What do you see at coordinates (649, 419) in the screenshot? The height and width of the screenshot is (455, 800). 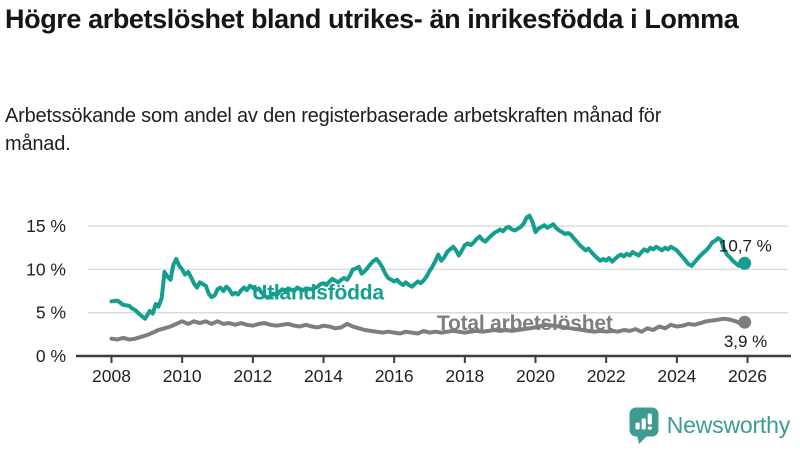 I see `logo-exclamation-stem` at bounding box center [649, 419].